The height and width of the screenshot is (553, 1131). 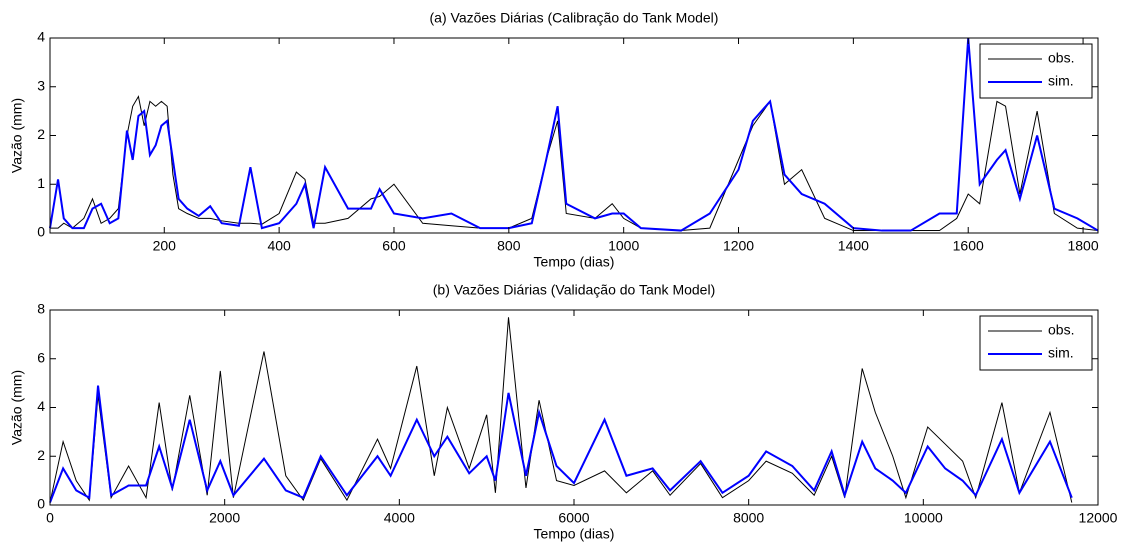 What do you see at coordinates (738, 246) in the screenshot?
I see `x-tick-label: 1200` at bounding box center [738, 246].